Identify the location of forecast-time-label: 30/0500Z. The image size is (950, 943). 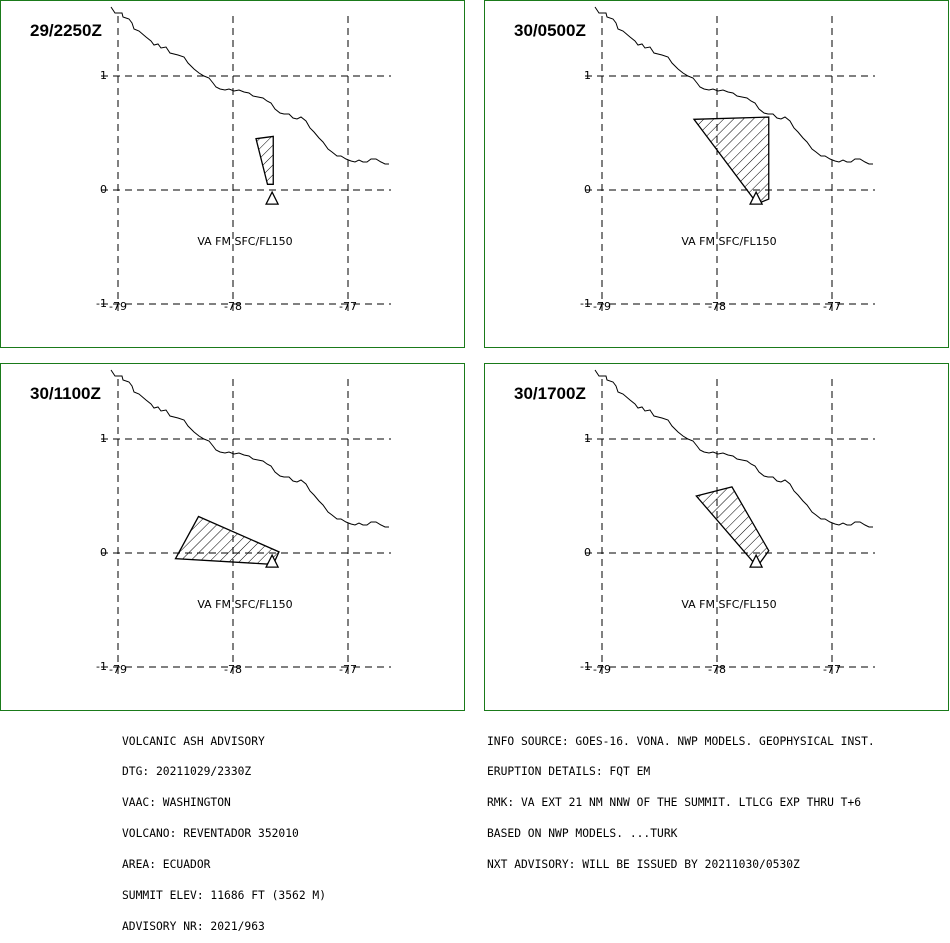
(550, 30).